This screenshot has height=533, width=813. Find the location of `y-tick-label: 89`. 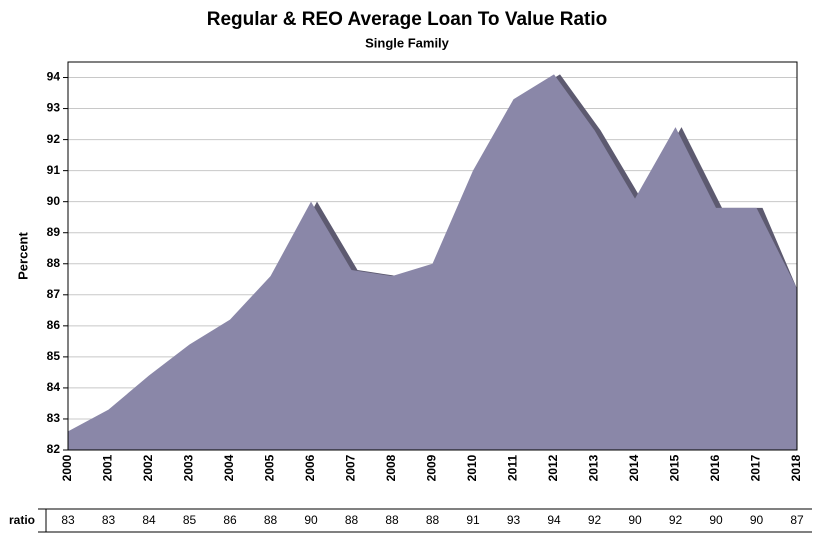

y-tick-label: 89 is located at coordinates (54, 232).